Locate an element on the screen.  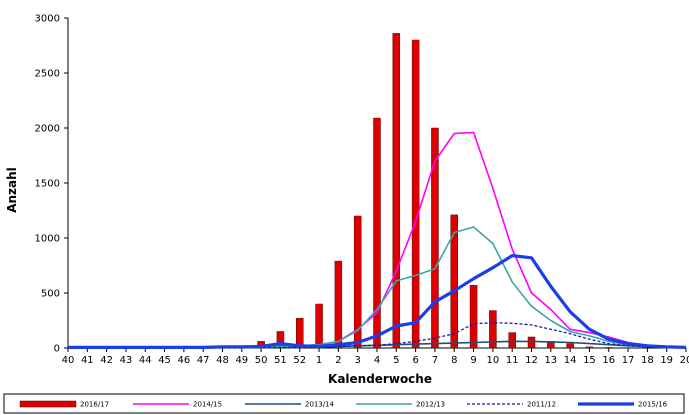
x-tick-label: 6 is located at coordinates (415, 360).